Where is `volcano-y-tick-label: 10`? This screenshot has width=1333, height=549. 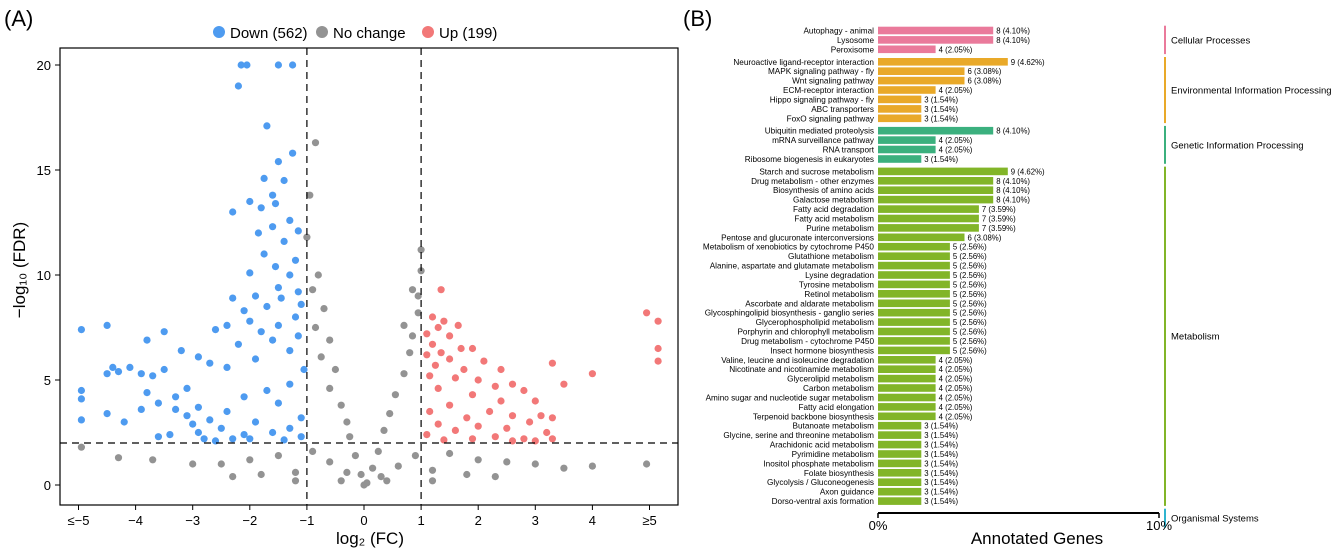 volcano-y-tick-label: 10 is located at coordinates (44, 275).